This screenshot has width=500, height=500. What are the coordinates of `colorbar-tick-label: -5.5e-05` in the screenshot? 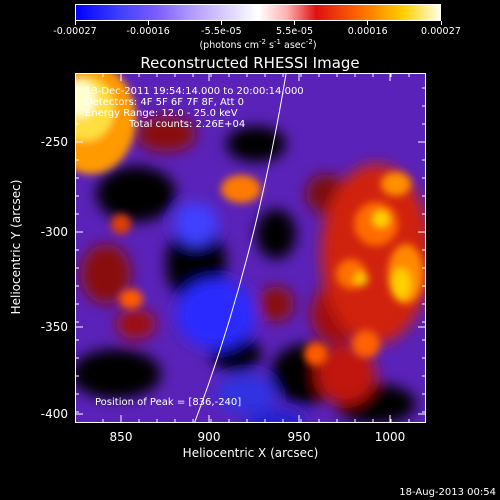 It's located at (221, 31).